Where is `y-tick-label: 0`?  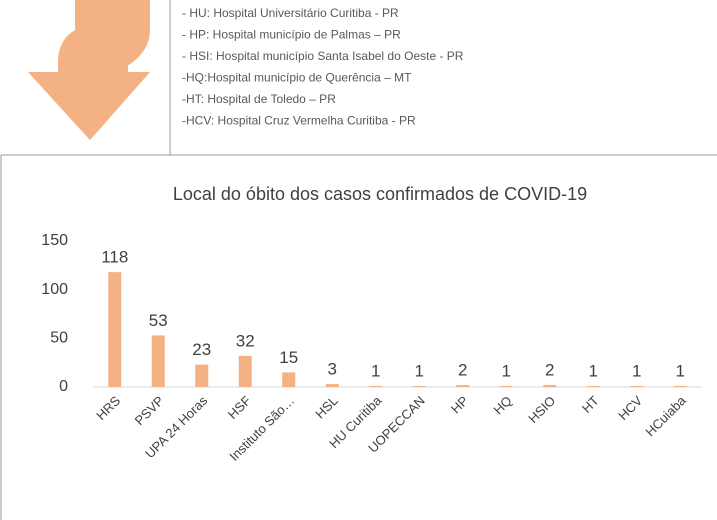
y-tick-label: 0 is located at coordinates (63, 386).